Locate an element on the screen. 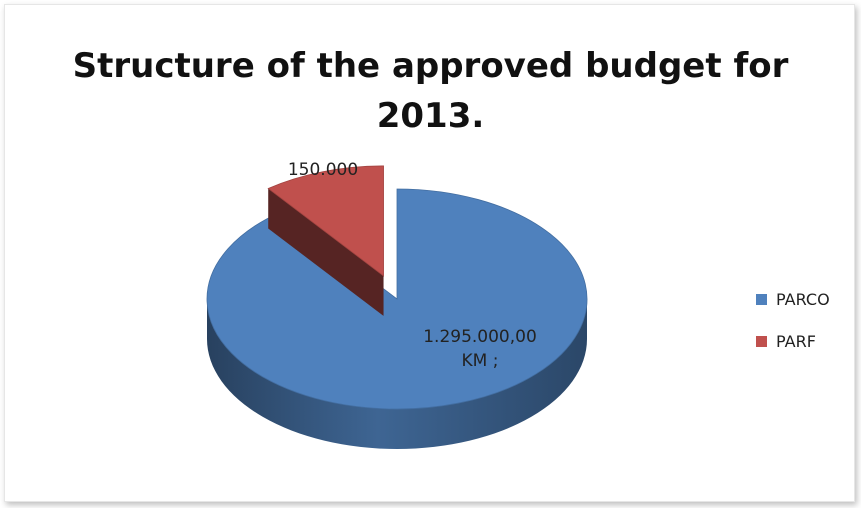  pie-slice-parf is located at coordinates (325, 240).